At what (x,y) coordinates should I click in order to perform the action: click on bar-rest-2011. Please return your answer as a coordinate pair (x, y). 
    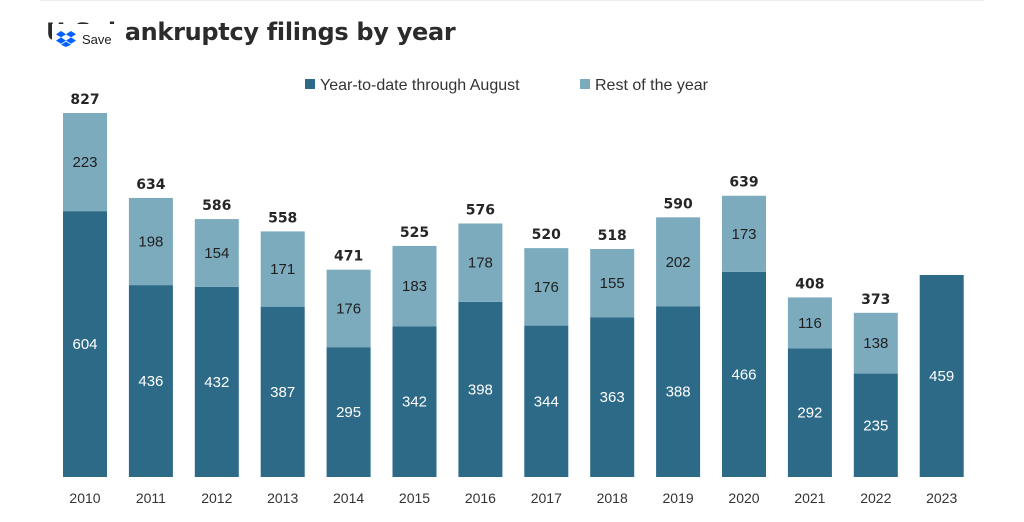
    Looking at the image, I should click on (150, 241).